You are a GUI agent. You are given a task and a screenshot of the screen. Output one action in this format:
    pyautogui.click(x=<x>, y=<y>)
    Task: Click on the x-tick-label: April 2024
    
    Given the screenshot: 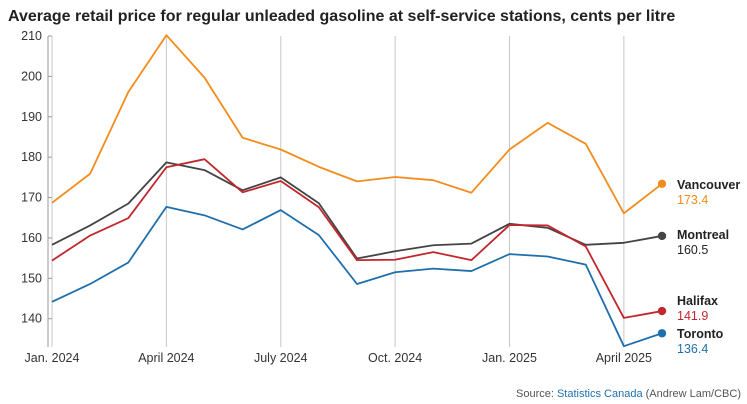 What is the action you would take?
    pyautogui.click(x=166, y=358)
    